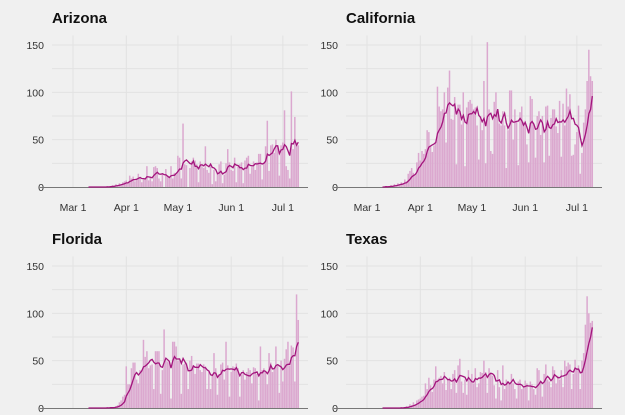 The width and height of the screenshot is (625, 415). What do you see at coordinates (283, 208) in the screenshot?
I see `x-tick-label: Jul 1` at bounding box center [283, 208].